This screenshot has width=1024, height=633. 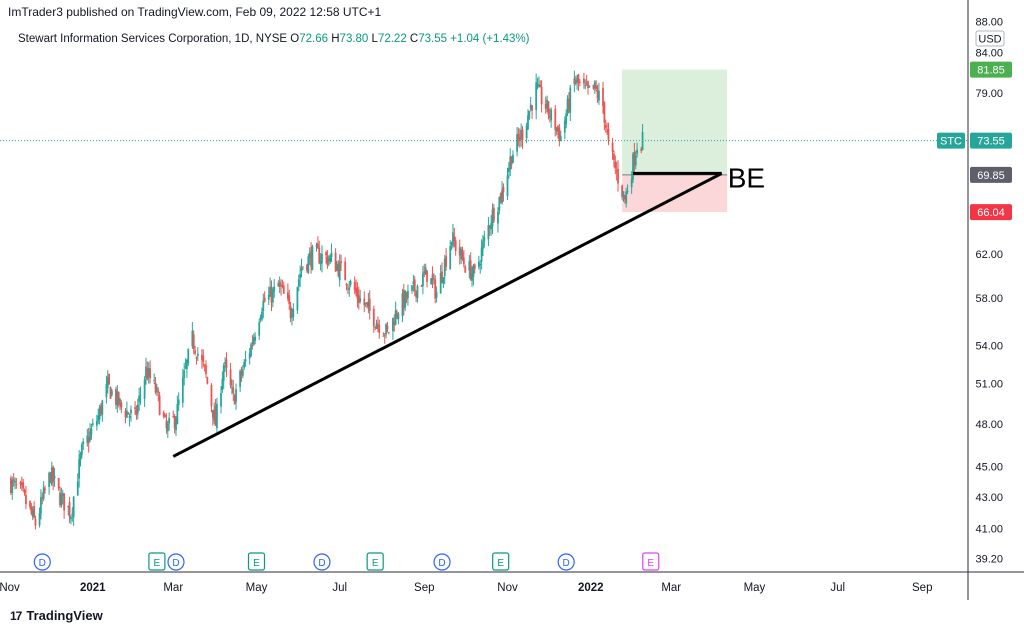 What do you see at coordinates (490, 39) in the screenshot?
I see `change-value: +1.04 (+1.43%)` at bounding box center [490, 39].